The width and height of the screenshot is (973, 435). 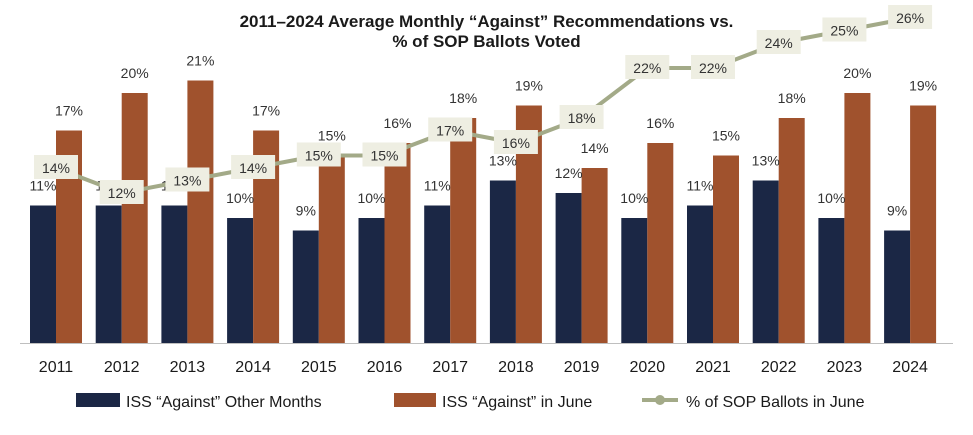 I want to click on line-label-2018: 16%, so click(x=516, y=143).